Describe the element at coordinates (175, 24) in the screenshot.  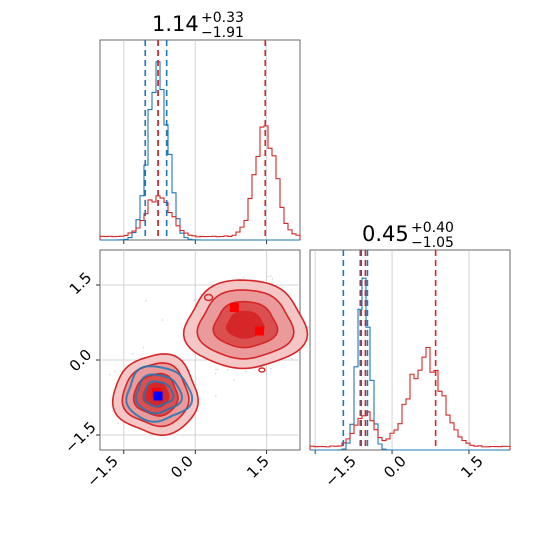
I see `hist1-title-value: 1.14` at that location.